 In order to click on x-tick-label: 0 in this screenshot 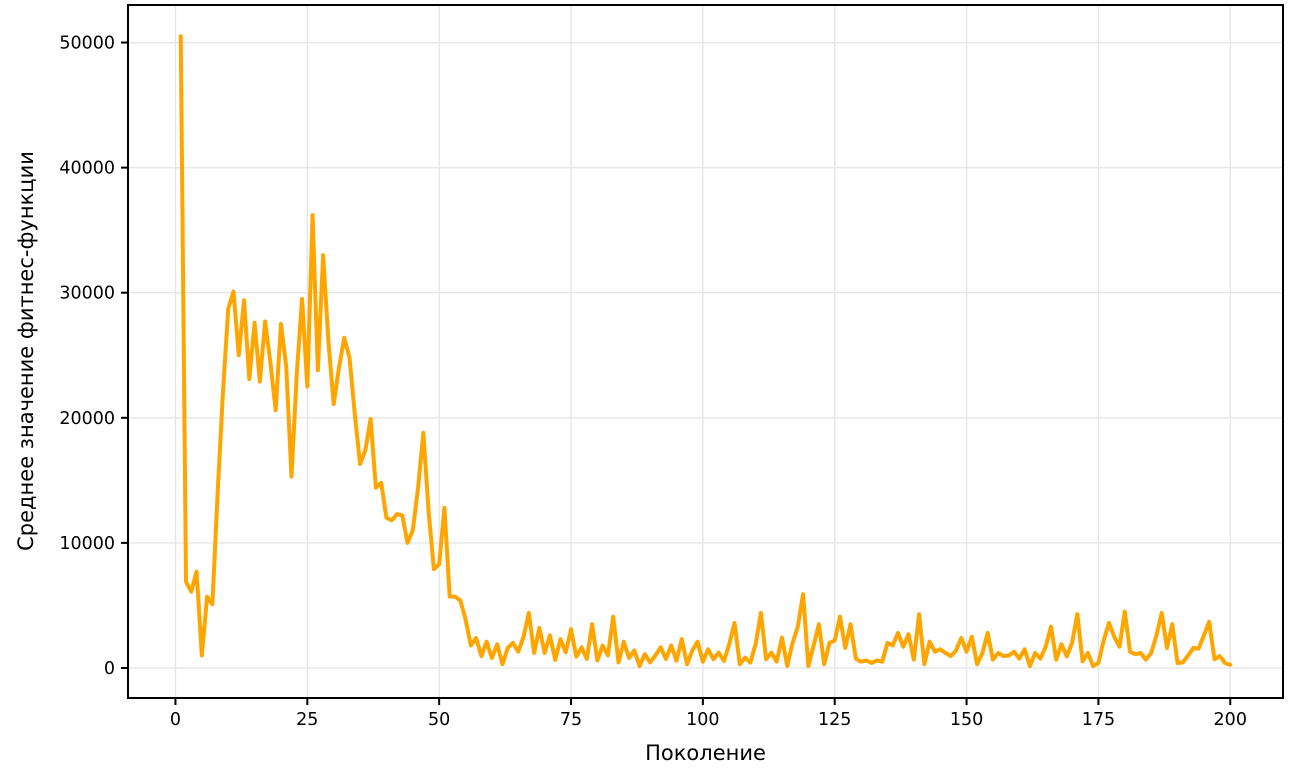, I will do `click(175, 720)`.